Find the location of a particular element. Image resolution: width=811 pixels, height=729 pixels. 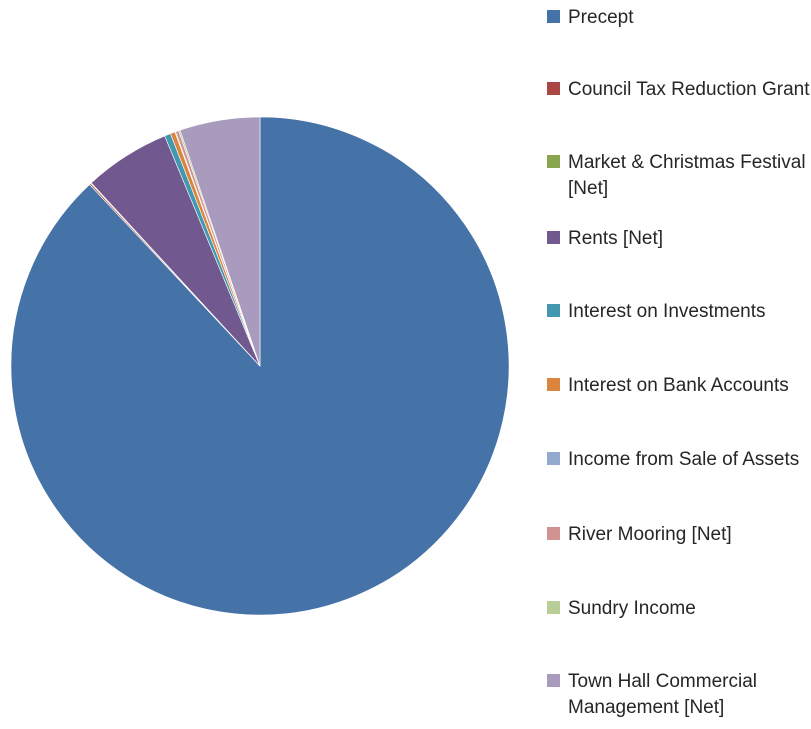

legend-label: River Mooring [Net] is located at coordinates (650, 534).